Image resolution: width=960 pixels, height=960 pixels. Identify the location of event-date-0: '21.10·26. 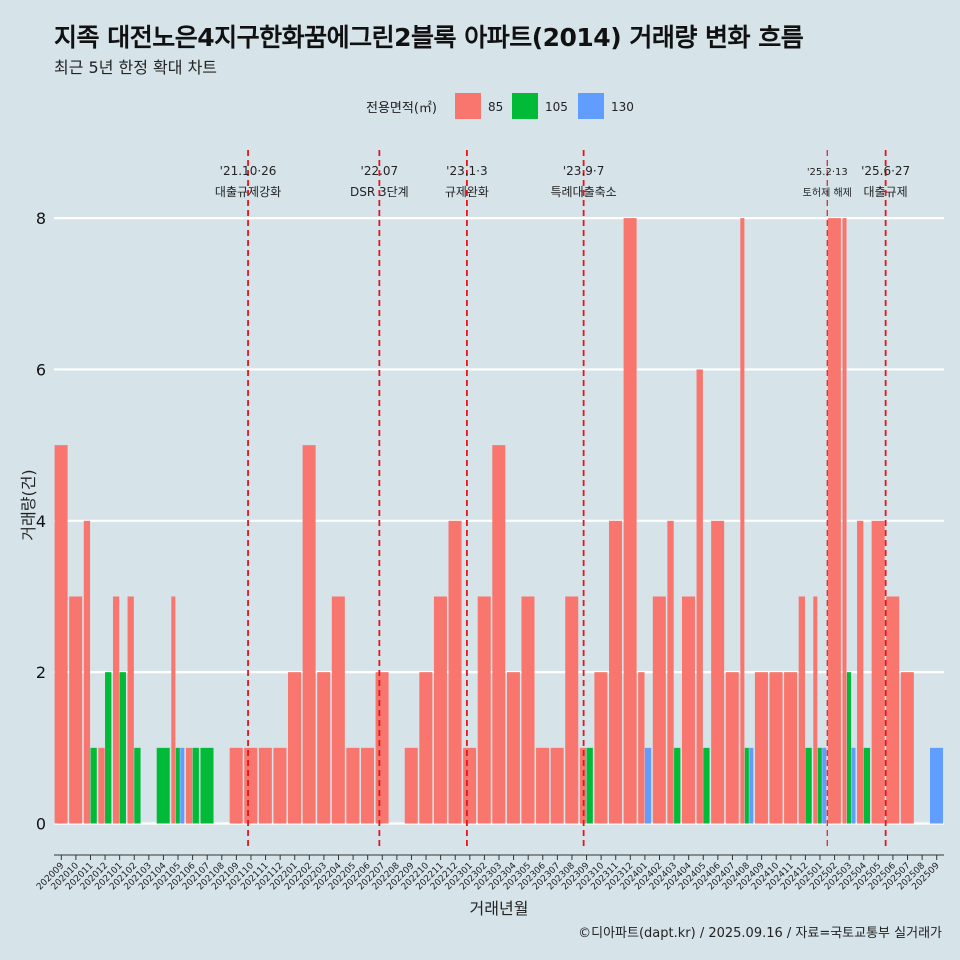
(248, 171).